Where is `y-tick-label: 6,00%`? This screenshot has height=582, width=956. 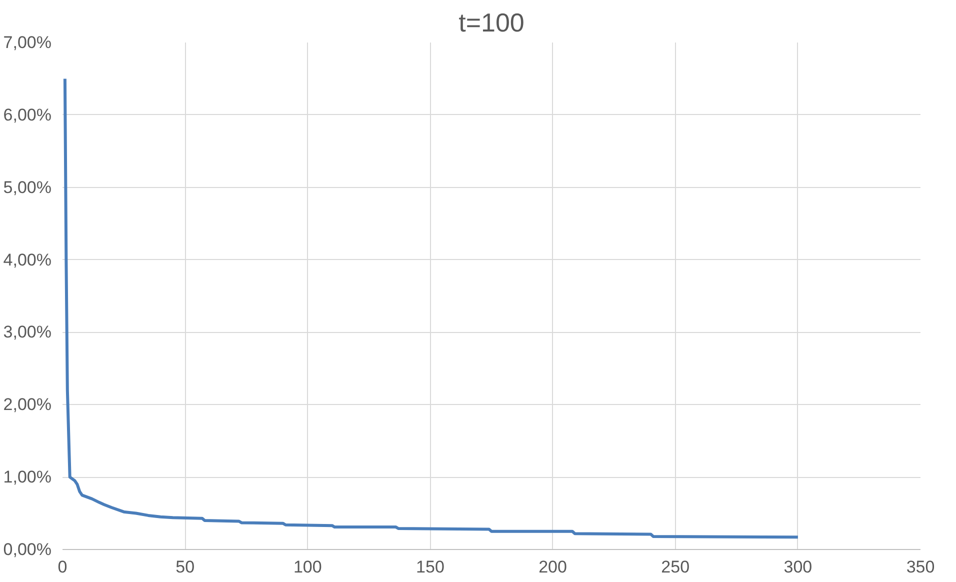
y-tick-label: 6,00% is located at coordinates (27, 114).